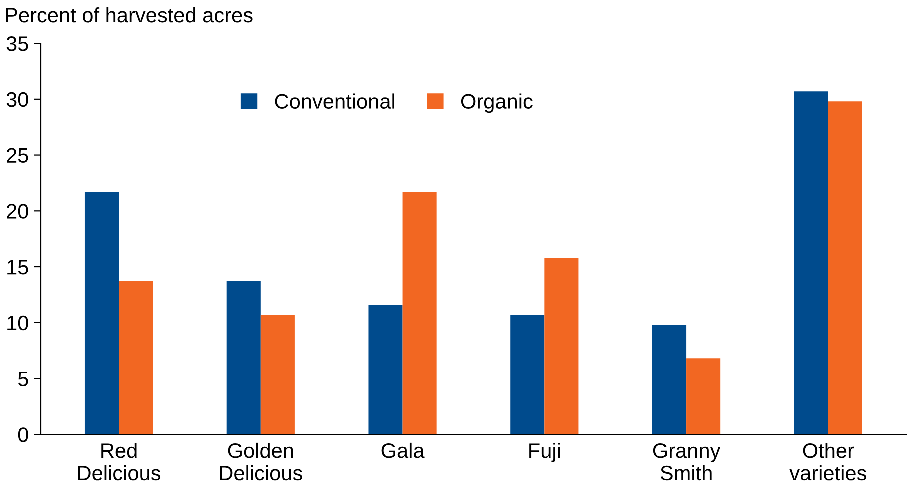 The height and width of the screenshot is (495, 911). What do you see at coordinates (18, 323) in the screenshot?
I see `y-tick-label: 10` at bounding box center [18, 323].